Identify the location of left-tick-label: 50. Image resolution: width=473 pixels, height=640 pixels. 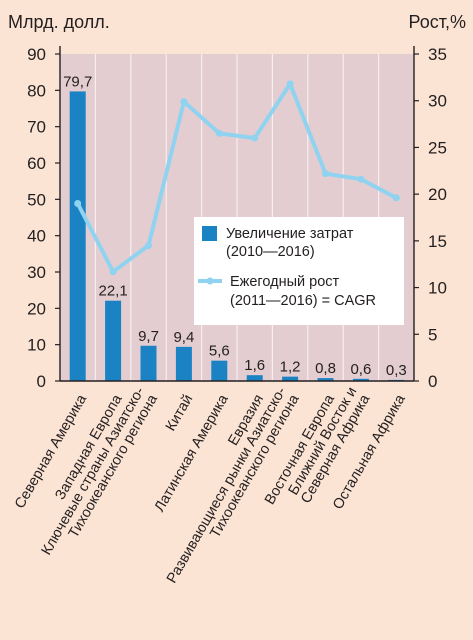
(36, 199).